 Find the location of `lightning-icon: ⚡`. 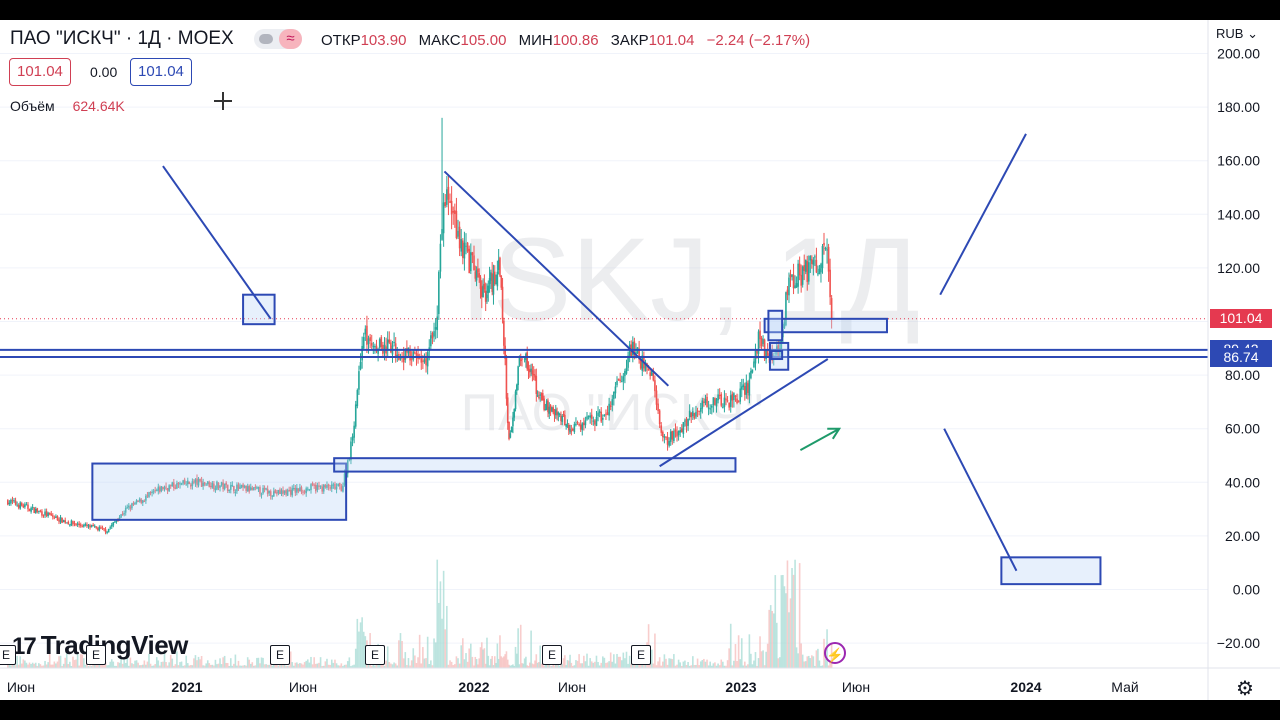

lightning-icon: ⚡ is located at coordinates (835, 653).